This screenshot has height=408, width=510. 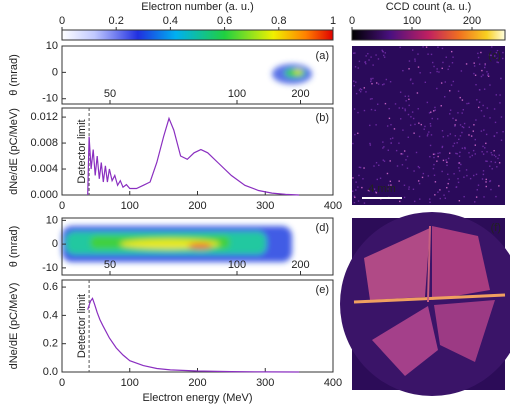 What do you see at coordinates (472, 21) in the screenshot?
I see `colorbar-tick-label: 200` at bounding box center [472, 21].